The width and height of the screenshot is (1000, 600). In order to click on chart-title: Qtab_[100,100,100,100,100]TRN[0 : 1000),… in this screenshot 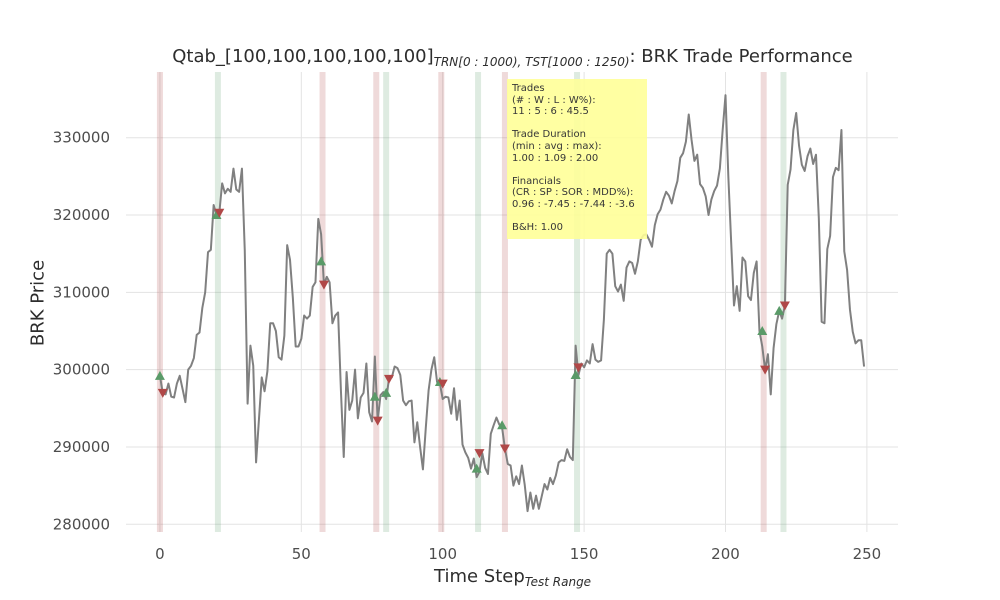, I will do `click(500, 57)`.